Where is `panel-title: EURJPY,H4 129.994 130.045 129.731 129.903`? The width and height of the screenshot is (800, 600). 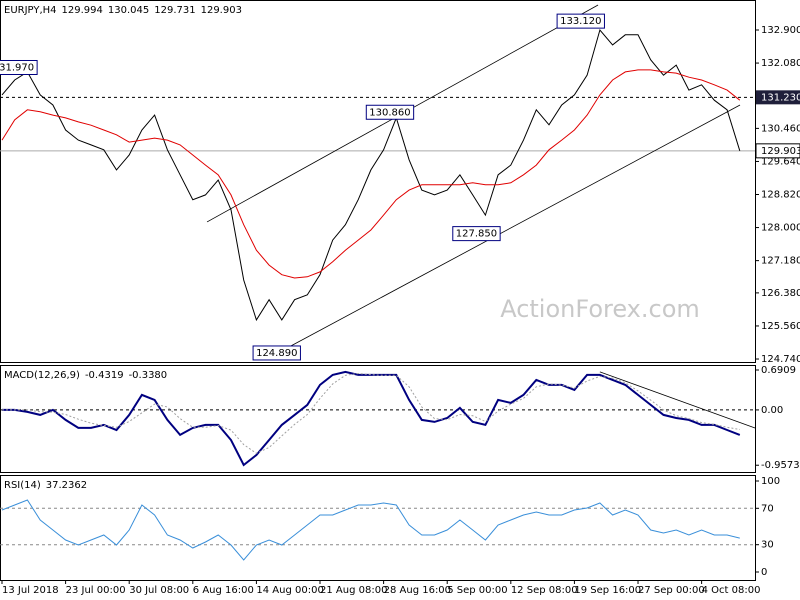 panel-title: EURJPY,H4 129.994 130.045 129.731 129.903 is located at coordinates (123, 10).